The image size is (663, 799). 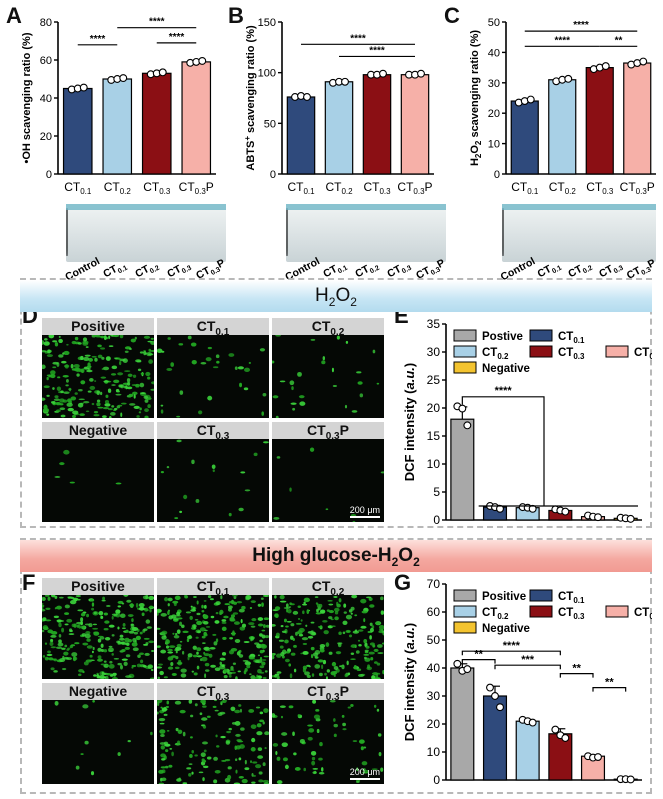 I want to click on micrograph-label: Negative, so click(x=98, y=691).